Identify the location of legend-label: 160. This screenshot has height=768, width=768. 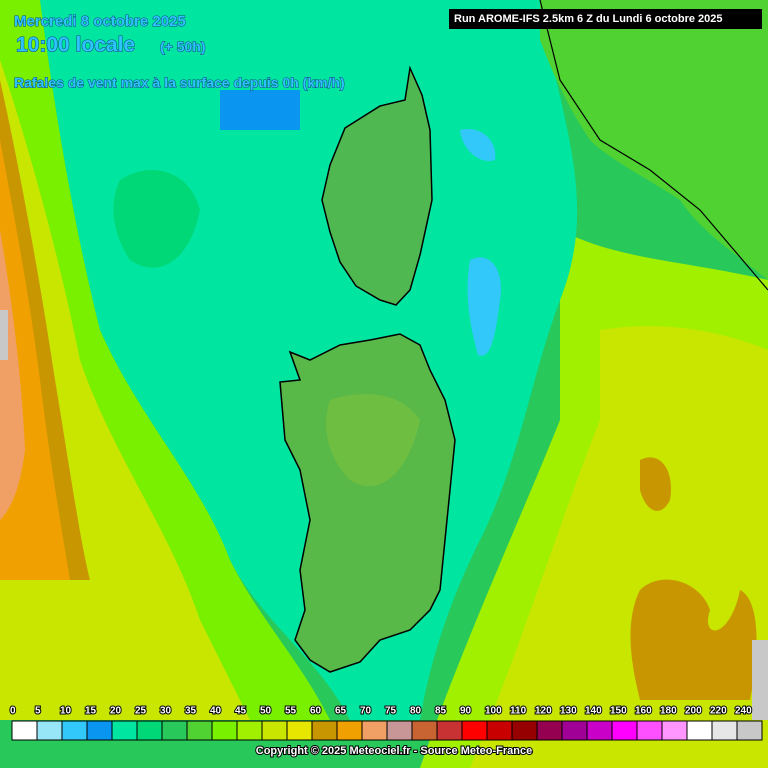
(643, 711).